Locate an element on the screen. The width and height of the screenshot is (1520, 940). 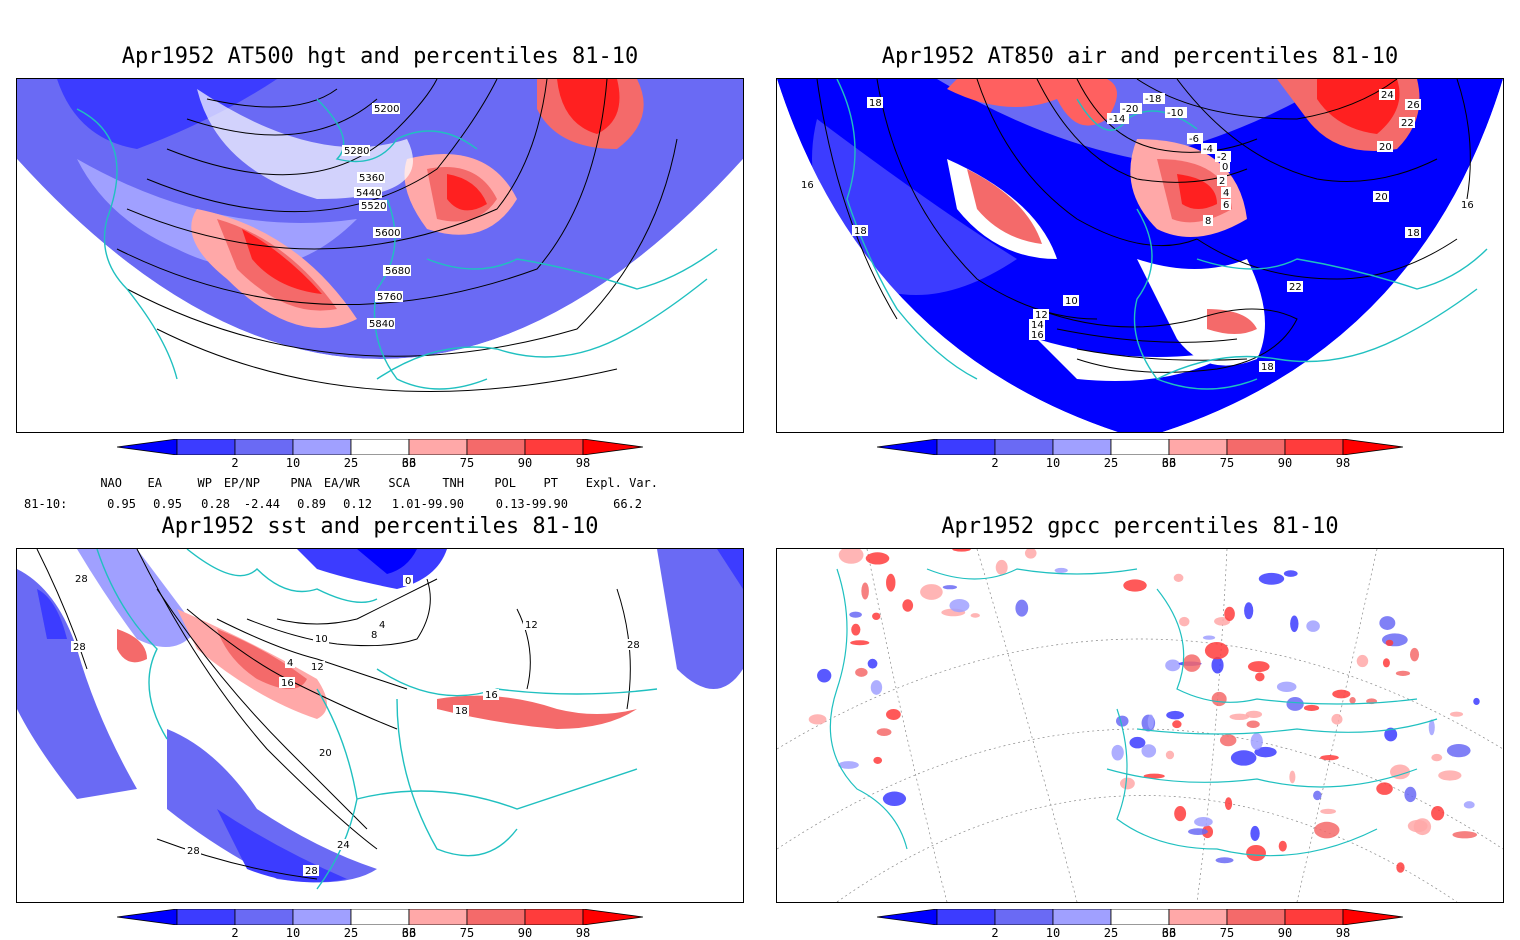
index-header: POL is located at coordinates (505, 483).